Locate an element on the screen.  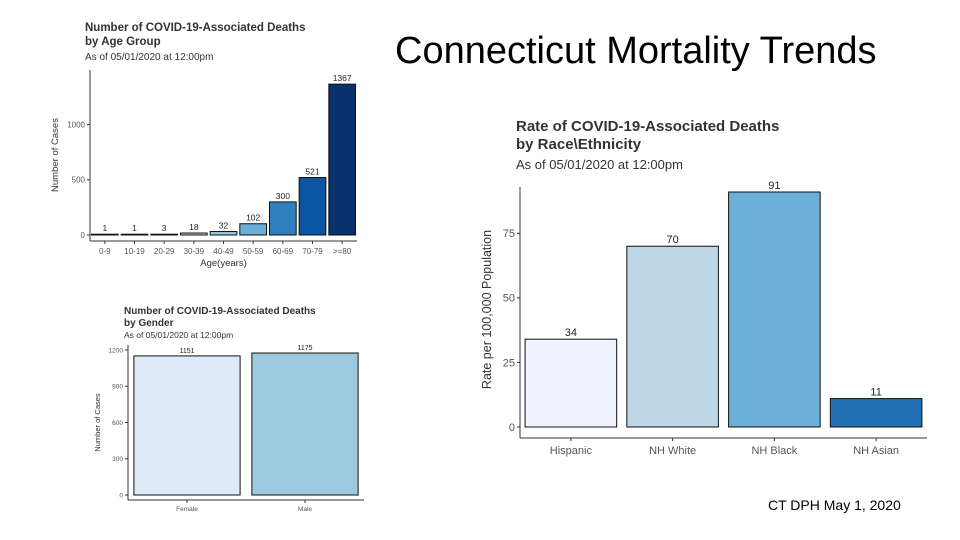
race-bar-nh-white is located at coordinates (672, 336).